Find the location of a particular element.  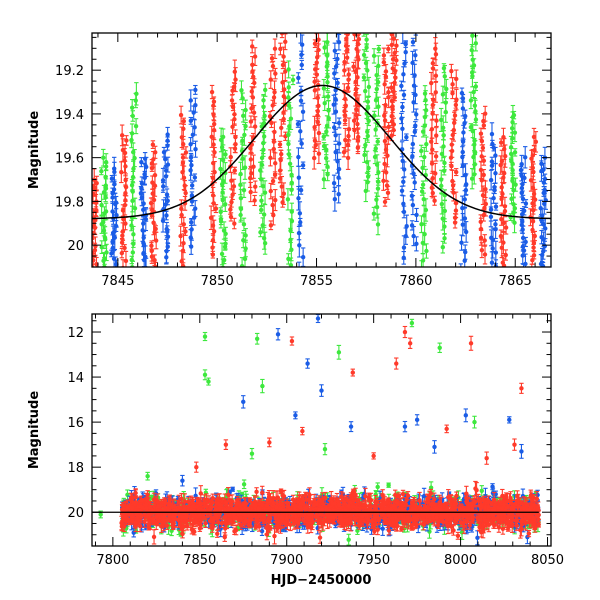

x-tick-label: 8000 is located at coordinates (460, 560).